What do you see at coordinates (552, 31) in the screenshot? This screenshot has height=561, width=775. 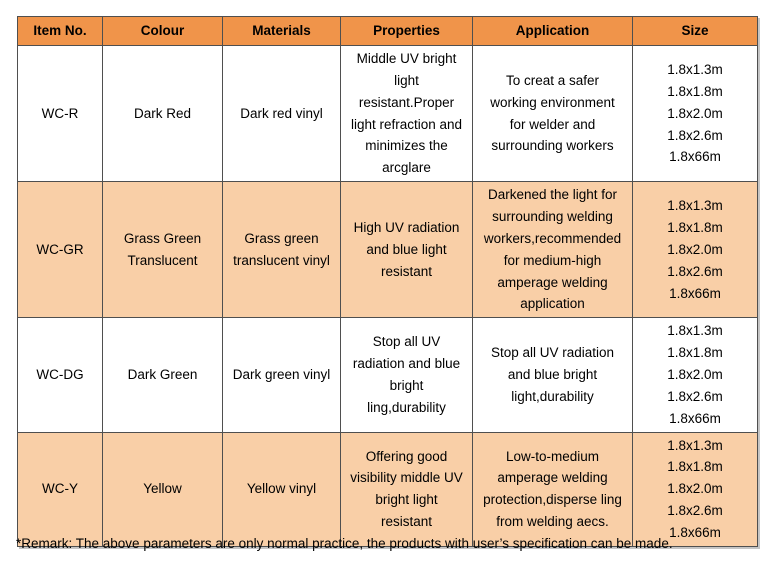 I see `col-header-application: Application` at bounding box center [552, 31].